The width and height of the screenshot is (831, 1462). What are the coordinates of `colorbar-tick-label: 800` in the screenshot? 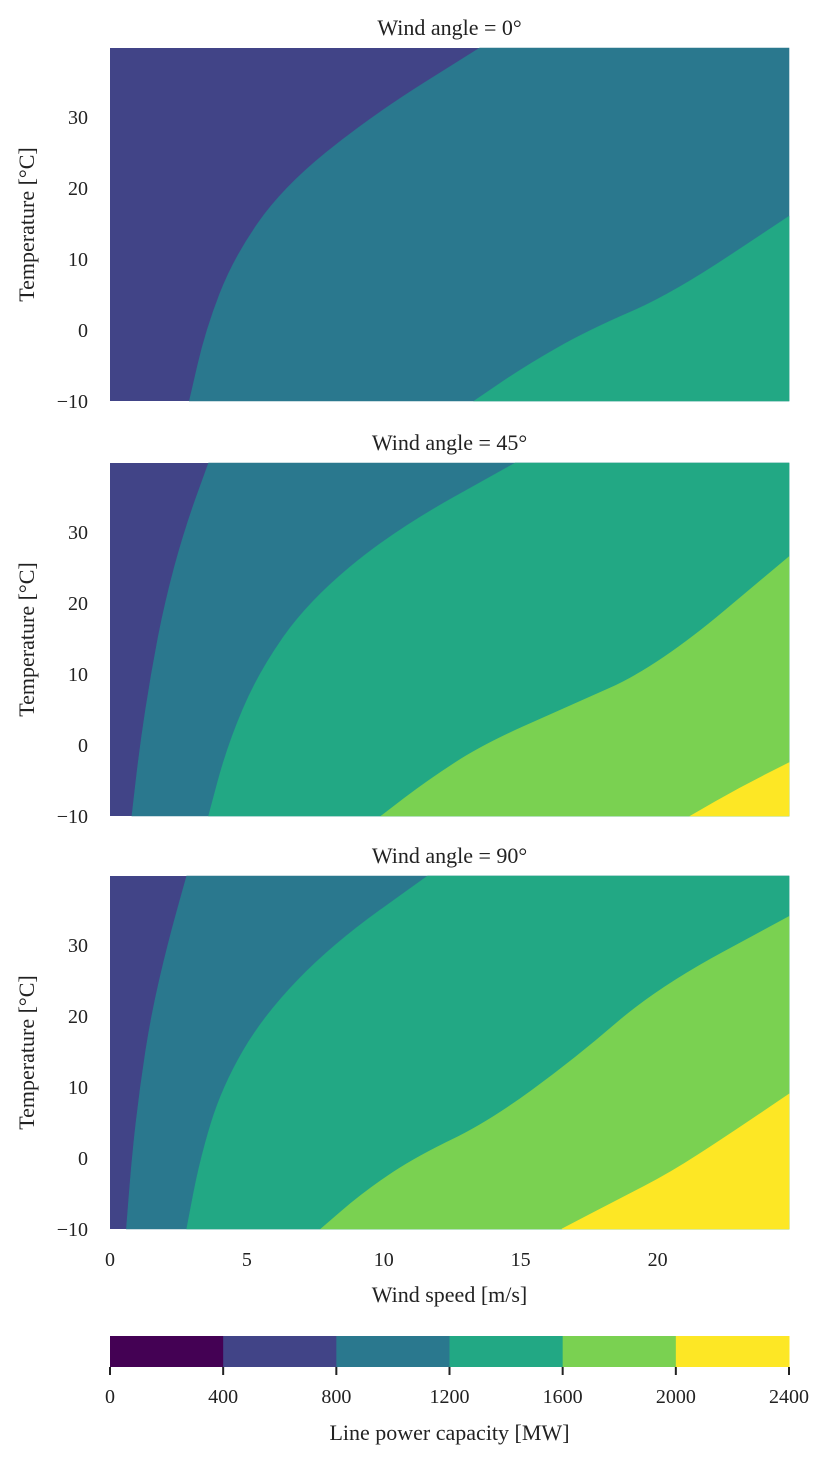 It's located at (336, 1397).